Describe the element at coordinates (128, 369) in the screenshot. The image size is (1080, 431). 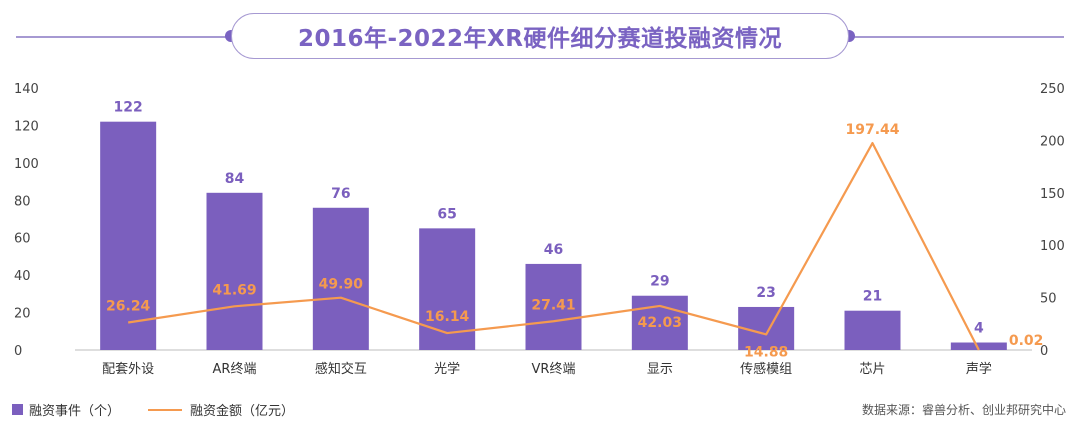
I see `x-tick-label: 配套外设` at that location.